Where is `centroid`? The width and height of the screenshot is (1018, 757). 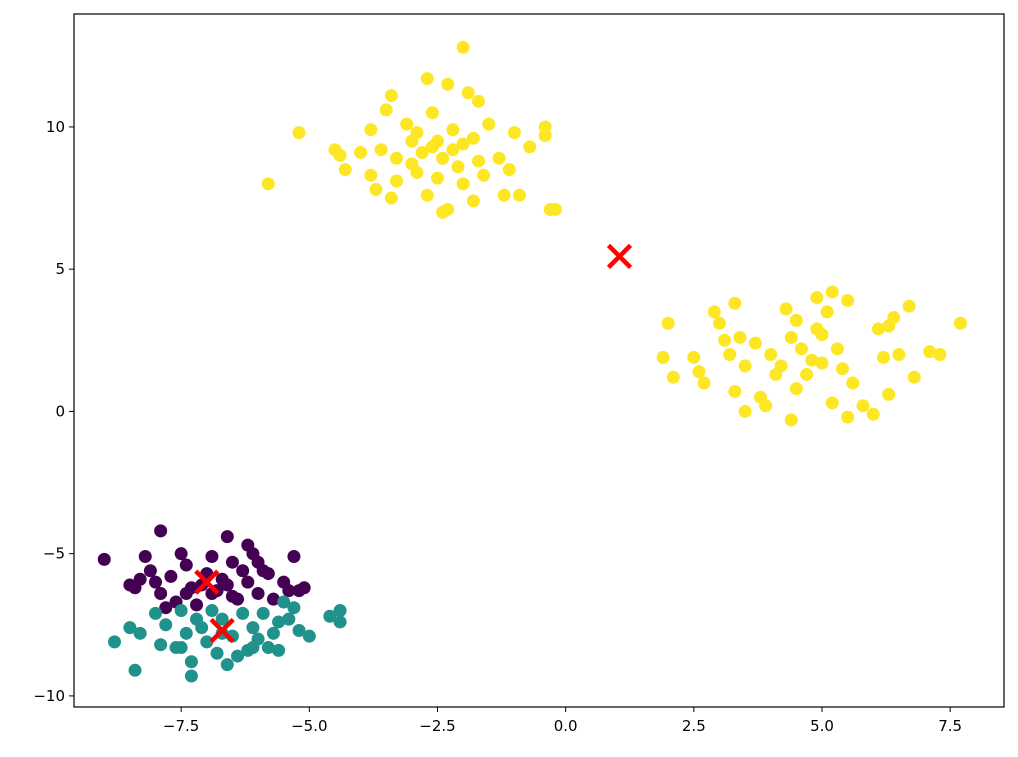
centroid is located at coordinates (619, 256).